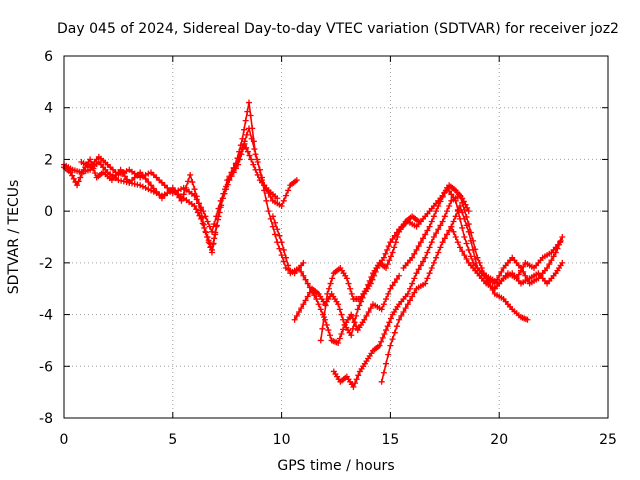 Image resolution: width=640 pixels, height=480 pixels. What do you see at coordinates (608, 440) in the screenshot?
I see `x-tick-label: 25` at bounding box center [608, 440].